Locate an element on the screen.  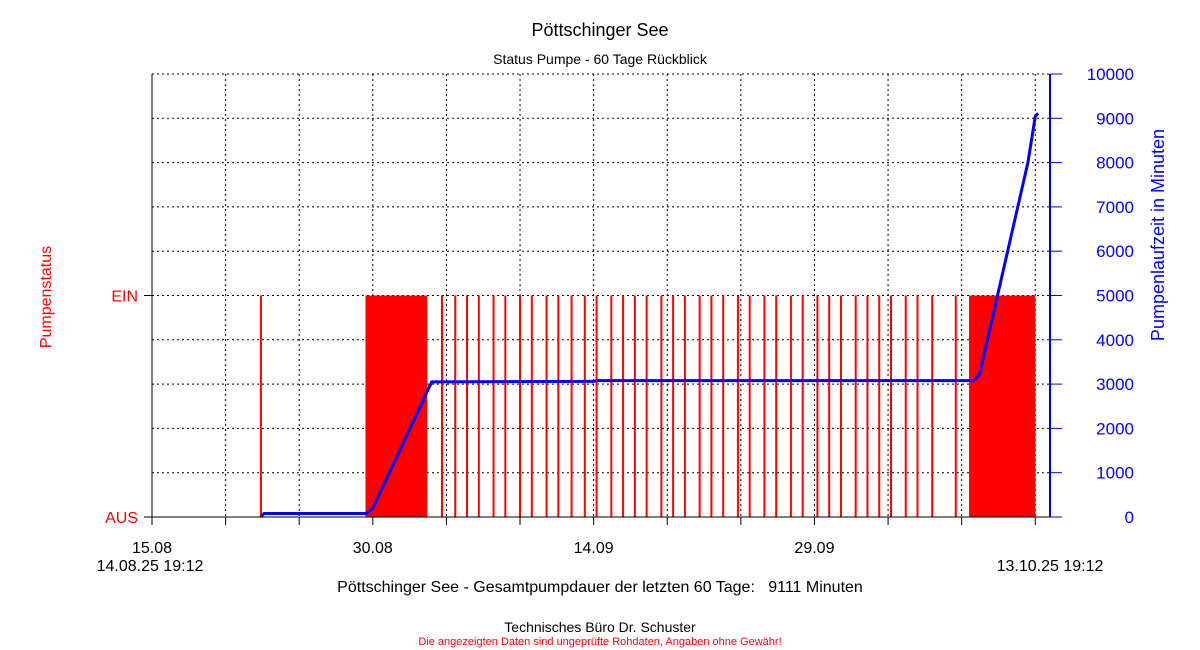
credit-line: Technisches Büro Dr. Schuster is located at coordinates (600, 627).